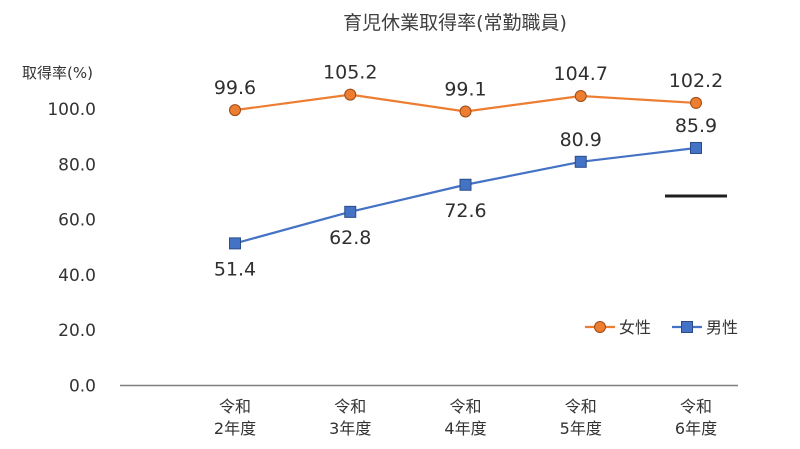  What do you see at coordinates (77, 165) in the screenshot?
I see `y-tick-label: 80.0` at bounding box center [77, 165].